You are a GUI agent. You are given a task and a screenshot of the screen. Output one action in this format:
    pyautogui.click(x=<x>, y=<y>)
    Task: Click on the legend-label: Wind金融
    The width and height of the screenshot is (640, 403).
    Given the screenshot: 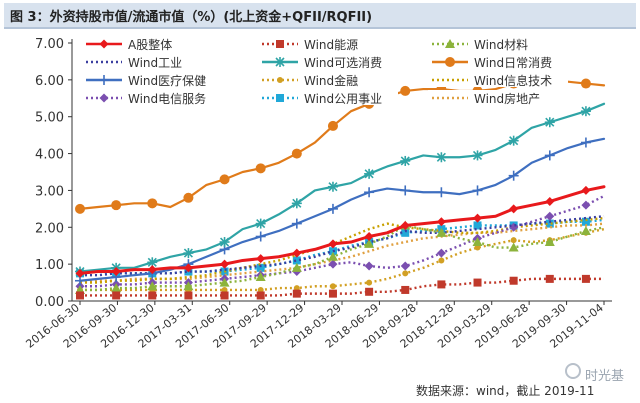 What is the action you would take?
    pyautogui.click(x=331, y=80)
    